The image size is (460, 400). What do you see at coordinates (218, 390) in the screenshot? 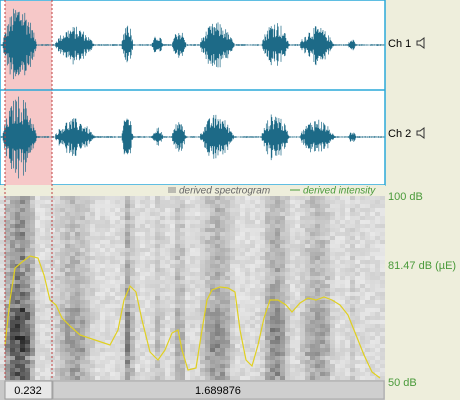
I see `total-duration-box` at bounding box center [218, 390].